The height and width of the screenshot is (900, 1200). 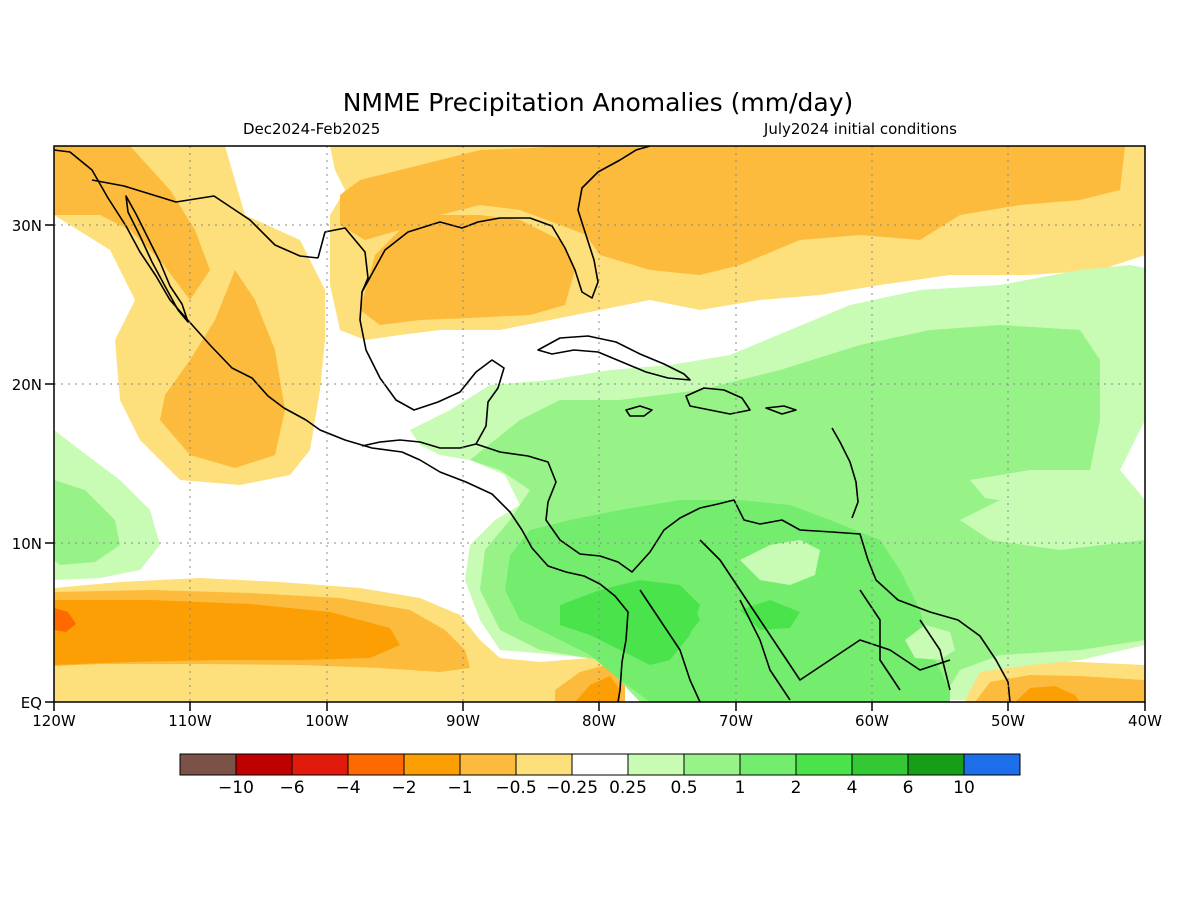 I want to click on lon-tick-60: 60W, so click(x=872, y=716).